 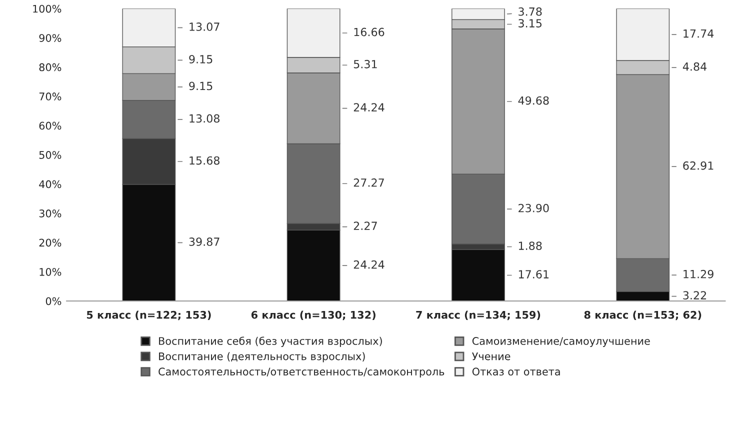 I want to click on legend-label: Самостоятельность/ответственность/самоконтроль, so click(x=301, y=373).